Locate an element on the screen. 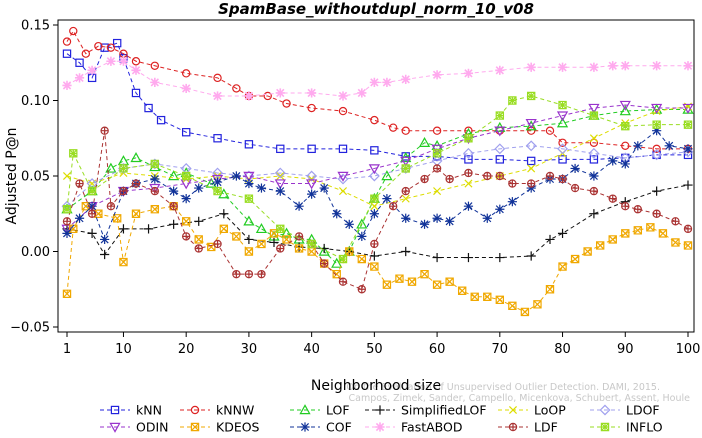 This screenshot has height=438, width=702. legend-label: LDOF is located at coordinates (643, 410).